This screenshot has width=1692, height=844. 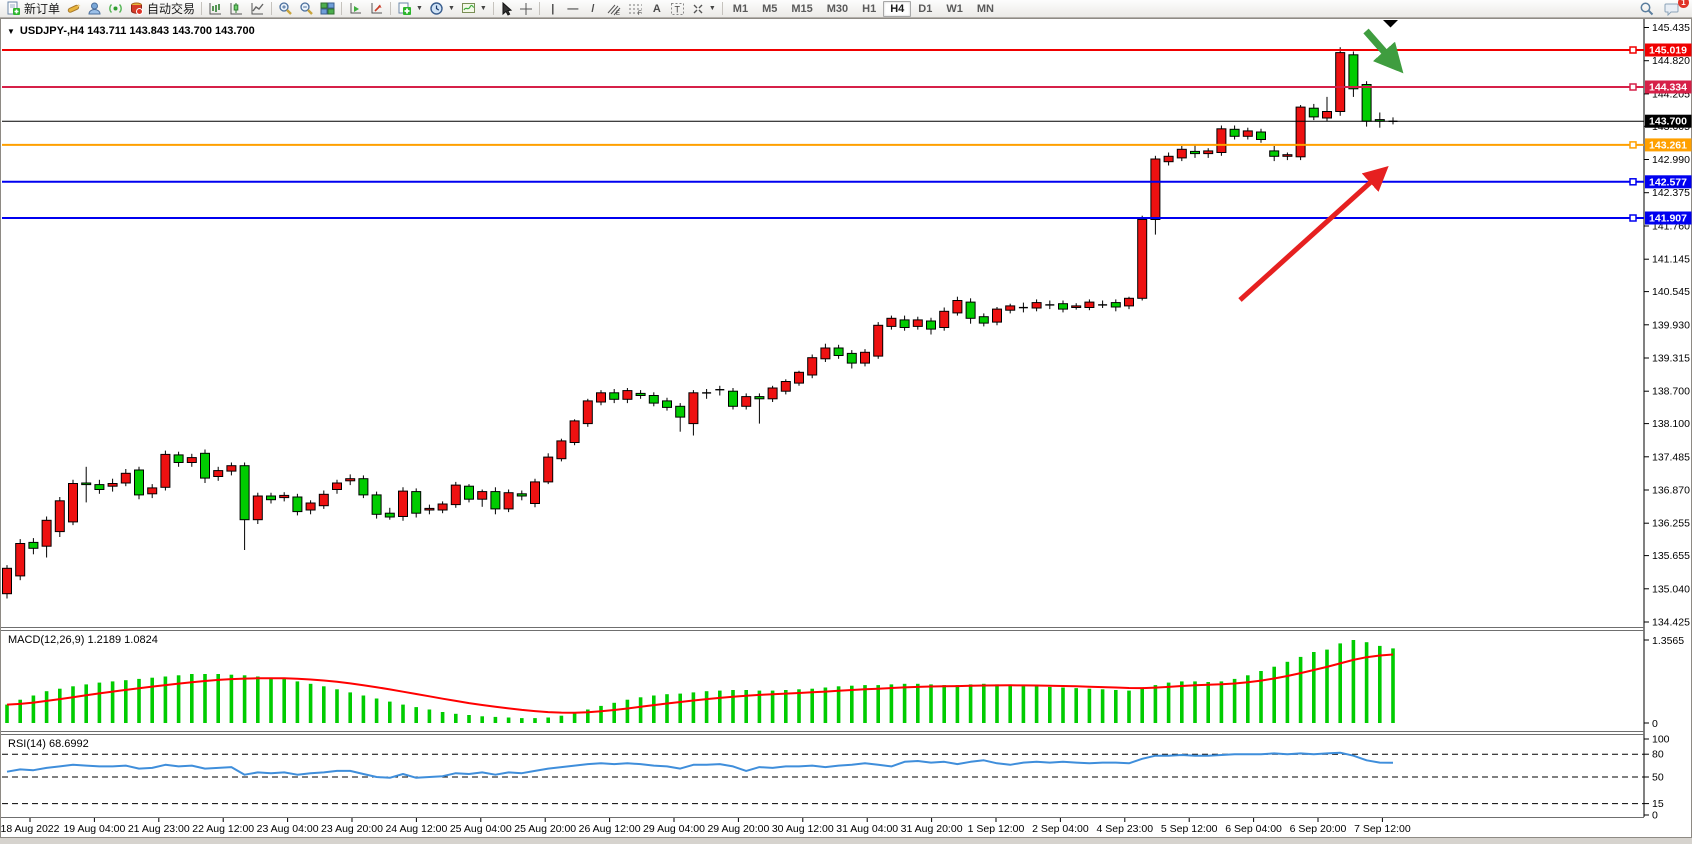 What do you see at coordinates (553, 9) in the screenshot?
I see `vertical-line-button: |` at bounding box center [553, 9].